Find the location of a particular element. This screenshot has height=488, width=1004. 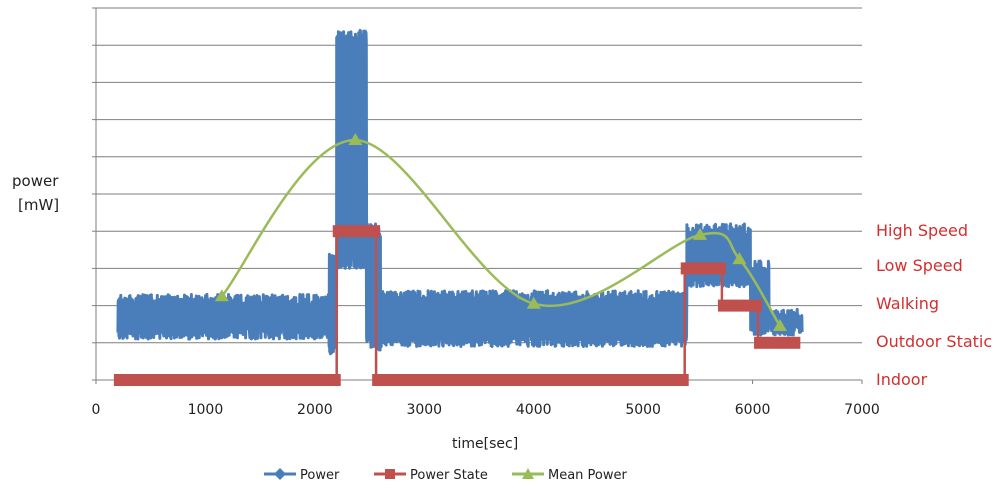

state-label: Outdoor Static is located at coordinates (934, 341).